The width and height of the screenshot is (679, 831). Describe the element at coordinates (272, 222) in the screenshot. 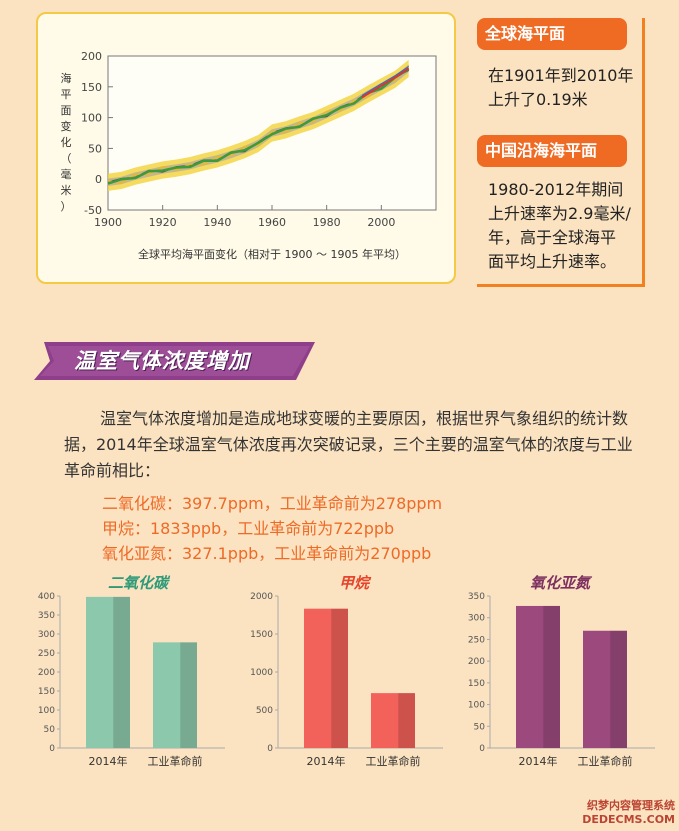

I see `sea-x-tick-label: 1960` at that location.